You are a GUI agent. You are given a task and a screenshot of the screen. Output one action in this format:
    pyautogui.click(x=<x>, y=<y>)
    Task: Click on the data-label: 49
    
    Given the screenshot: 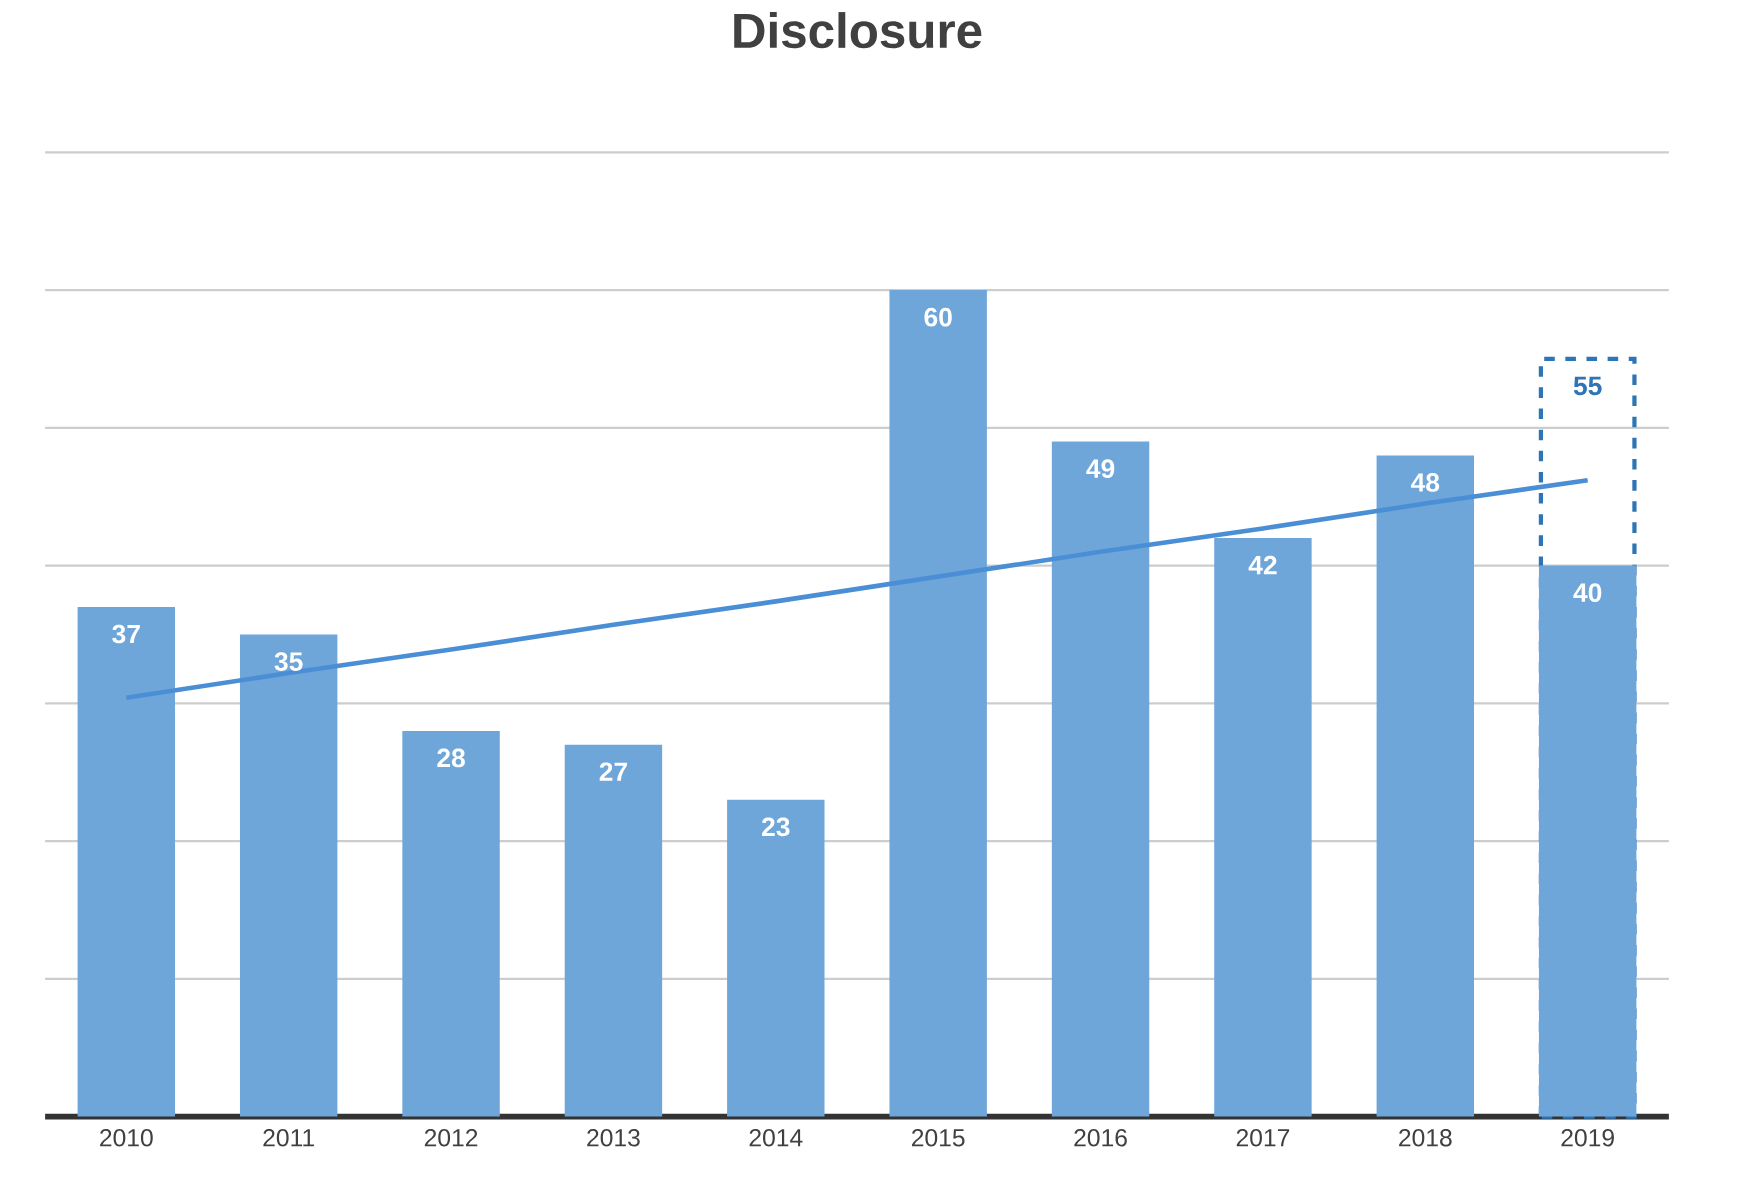 What is the action you would take?
    pyautogui.click(x=1100, y=469)
    